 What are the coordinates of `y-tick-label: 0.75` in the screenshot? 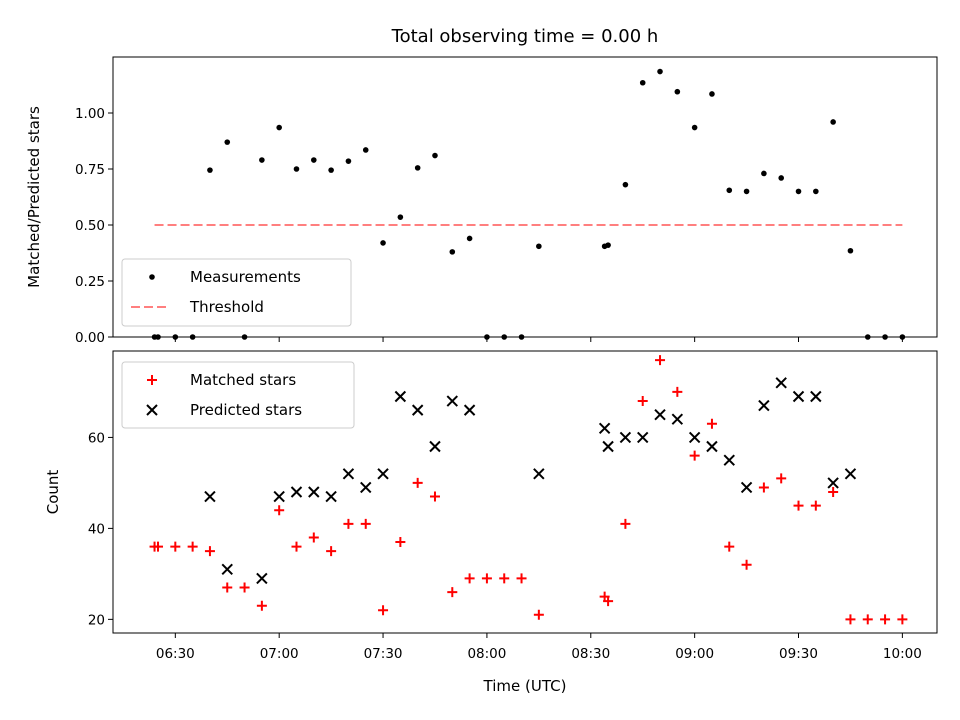 It's located at (90, 170).